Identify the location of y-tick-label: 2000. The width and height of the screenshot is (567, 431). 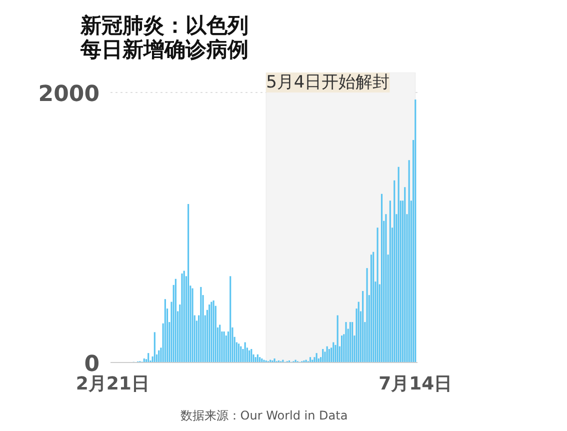
(69, 95).